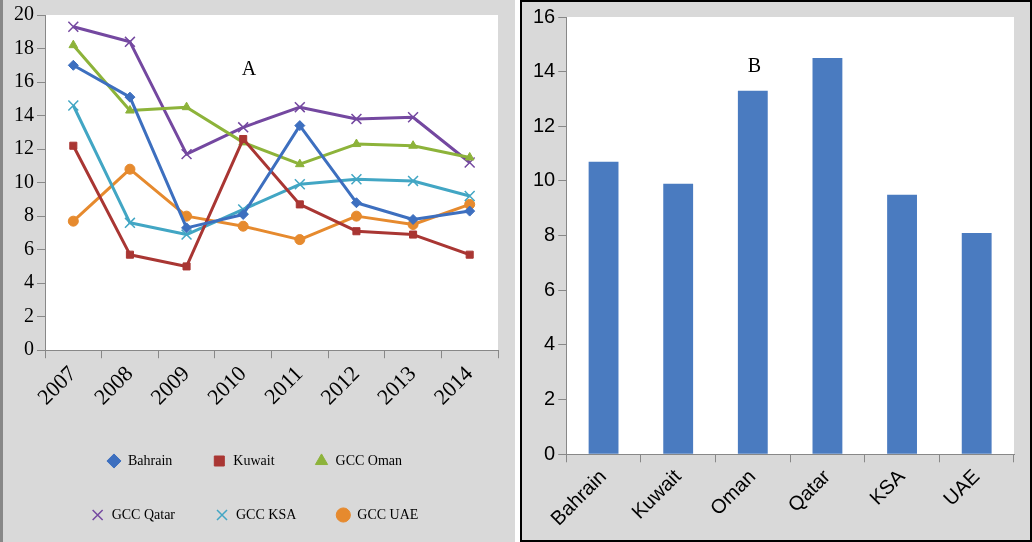 This screenshot has height=542, width=1032. I want to click on y-tick-label: 20, so click(24, 13).